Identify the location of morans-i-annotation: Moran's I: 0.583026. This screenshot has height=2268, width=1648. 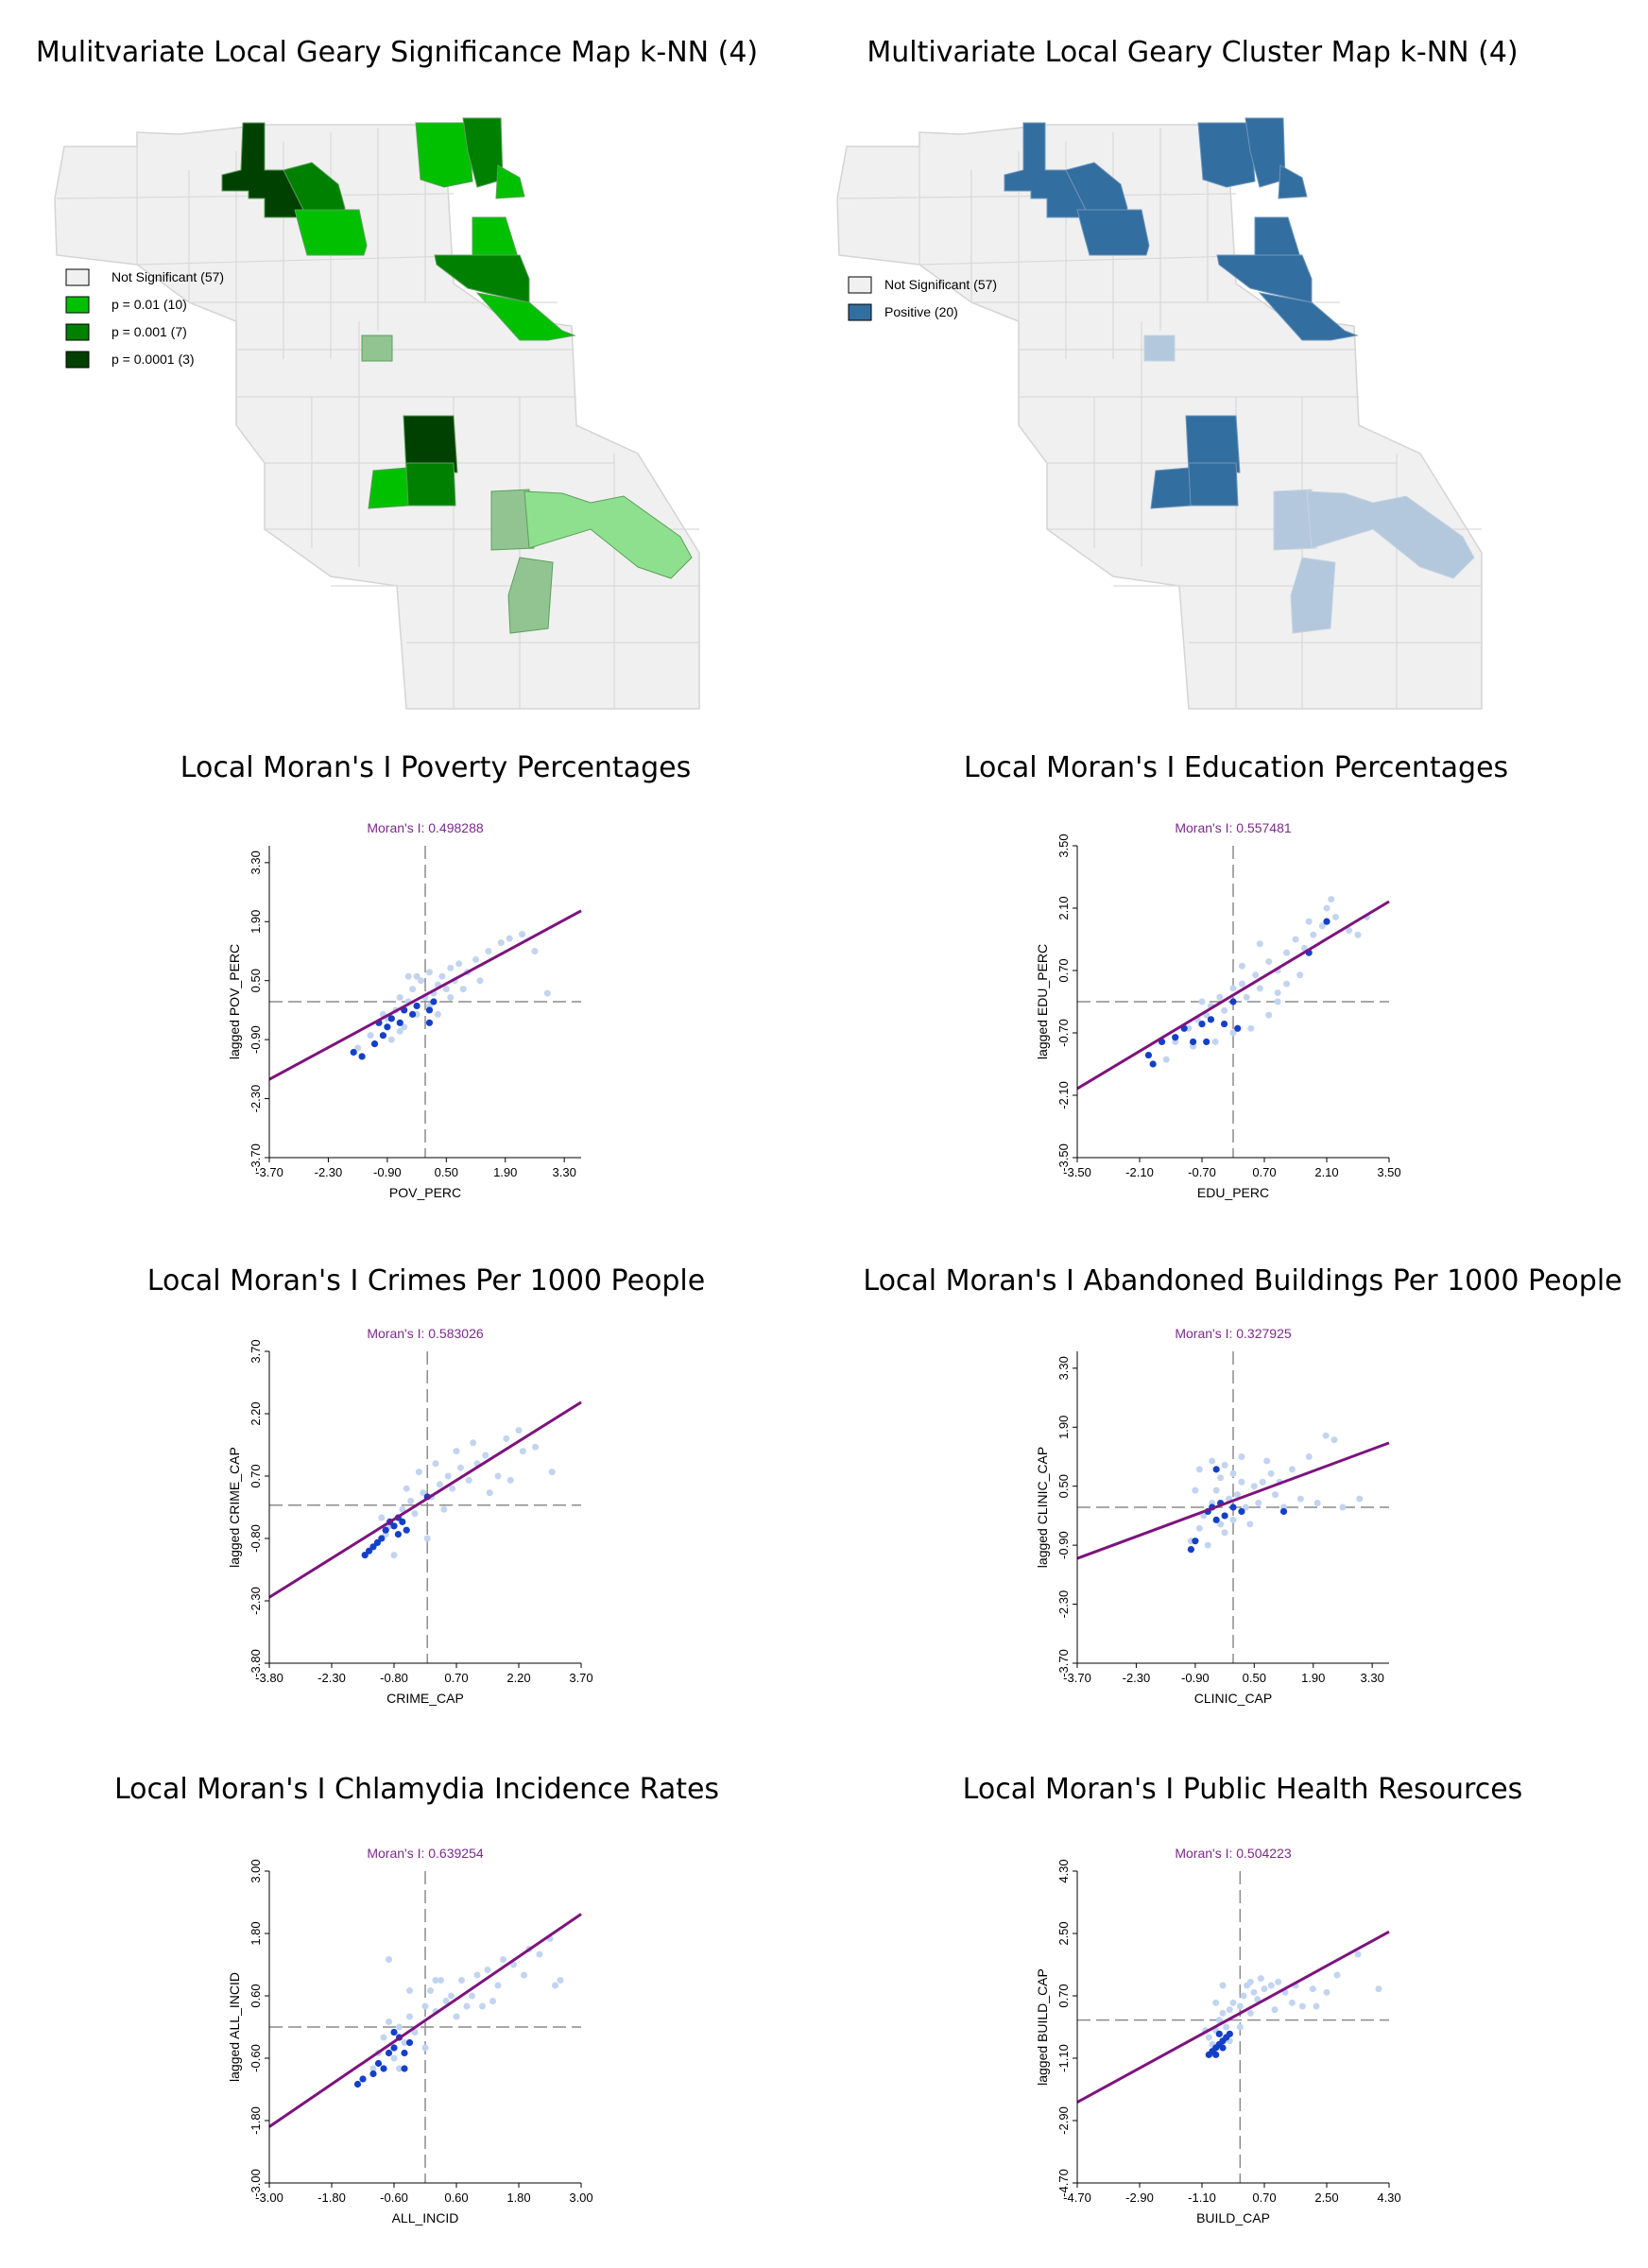
(425, 1333).